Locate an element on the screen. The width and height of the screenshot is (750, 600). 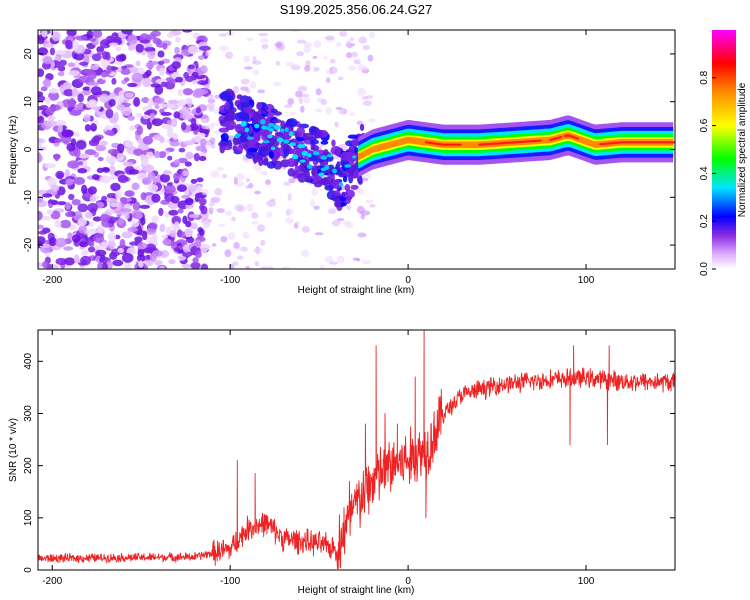
figure-title: S199.2025.356.06.24.G27 is located at coordinates (356, 9).